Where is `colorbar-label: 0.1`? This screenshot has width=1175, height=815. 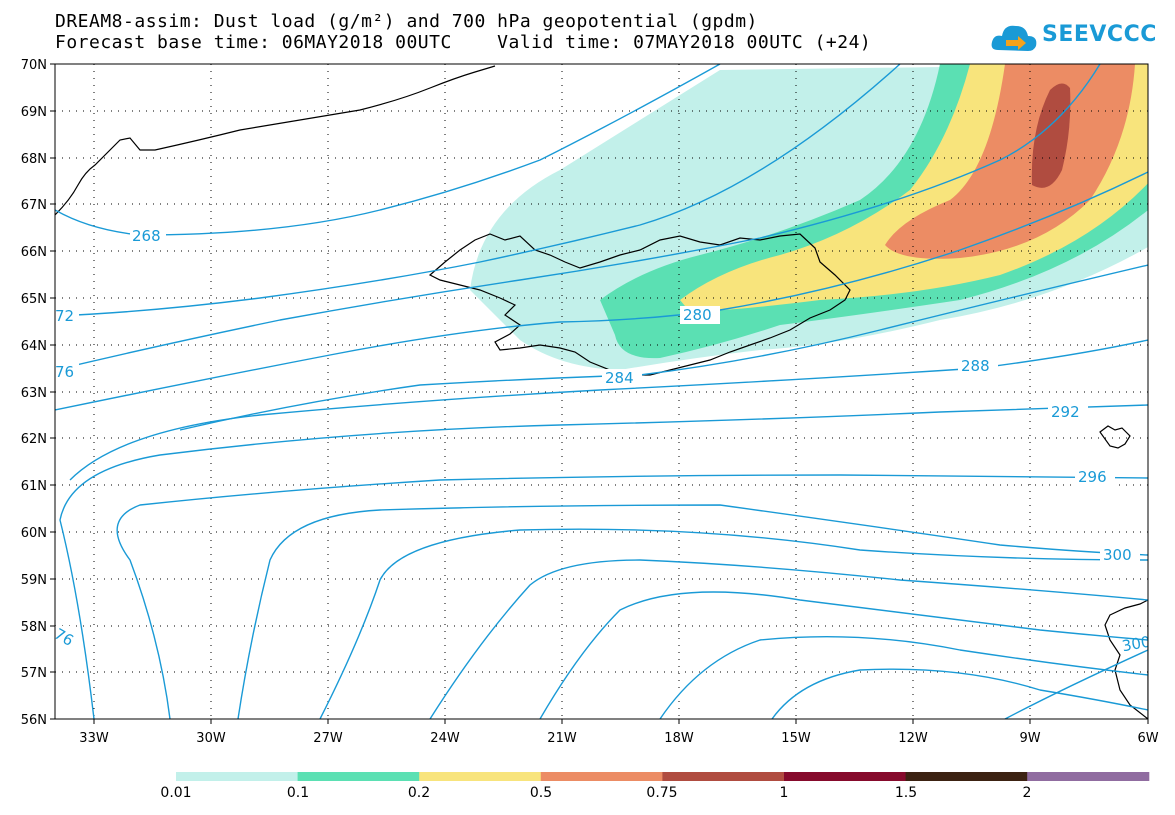
colorbar-label: 0.1 is located at coordinates (298, 793).